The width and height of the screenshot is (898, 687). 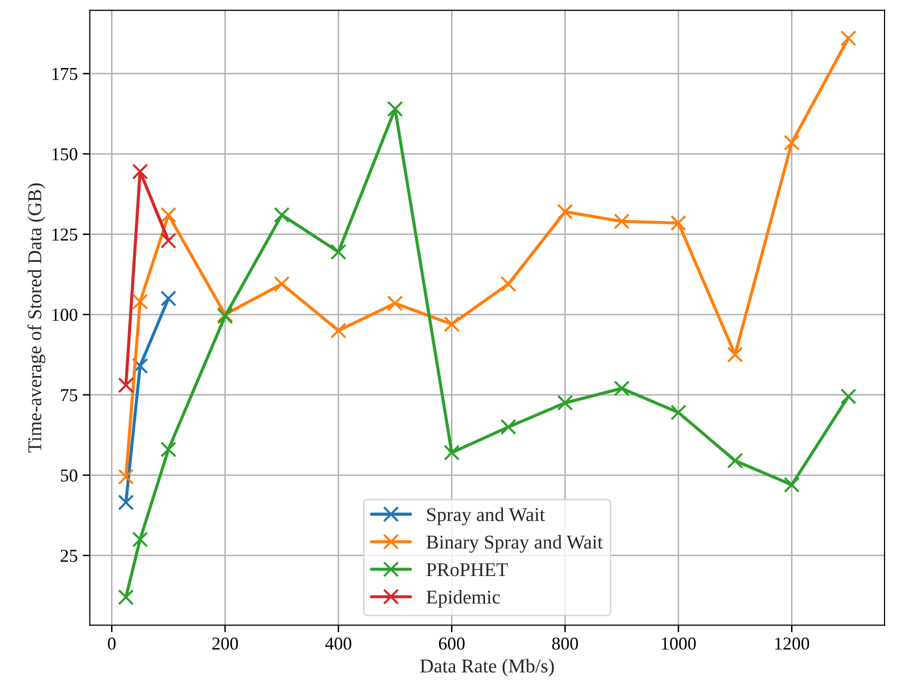 What do you see at coordinates (486, 517) in the screenshot?
I see `legend-label: Spray and Wait` at bounding box center [486, 517].